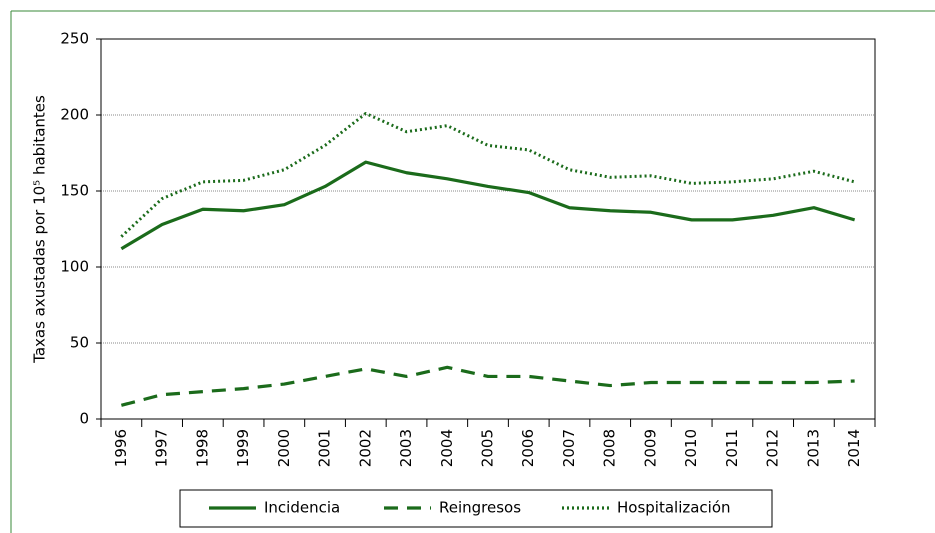 This screenshot has height=533, width=935. What do you see at coordinates (74, 267) in the screenshot?
I see `y-tick-label: 100` at bounding box center [74, 267].